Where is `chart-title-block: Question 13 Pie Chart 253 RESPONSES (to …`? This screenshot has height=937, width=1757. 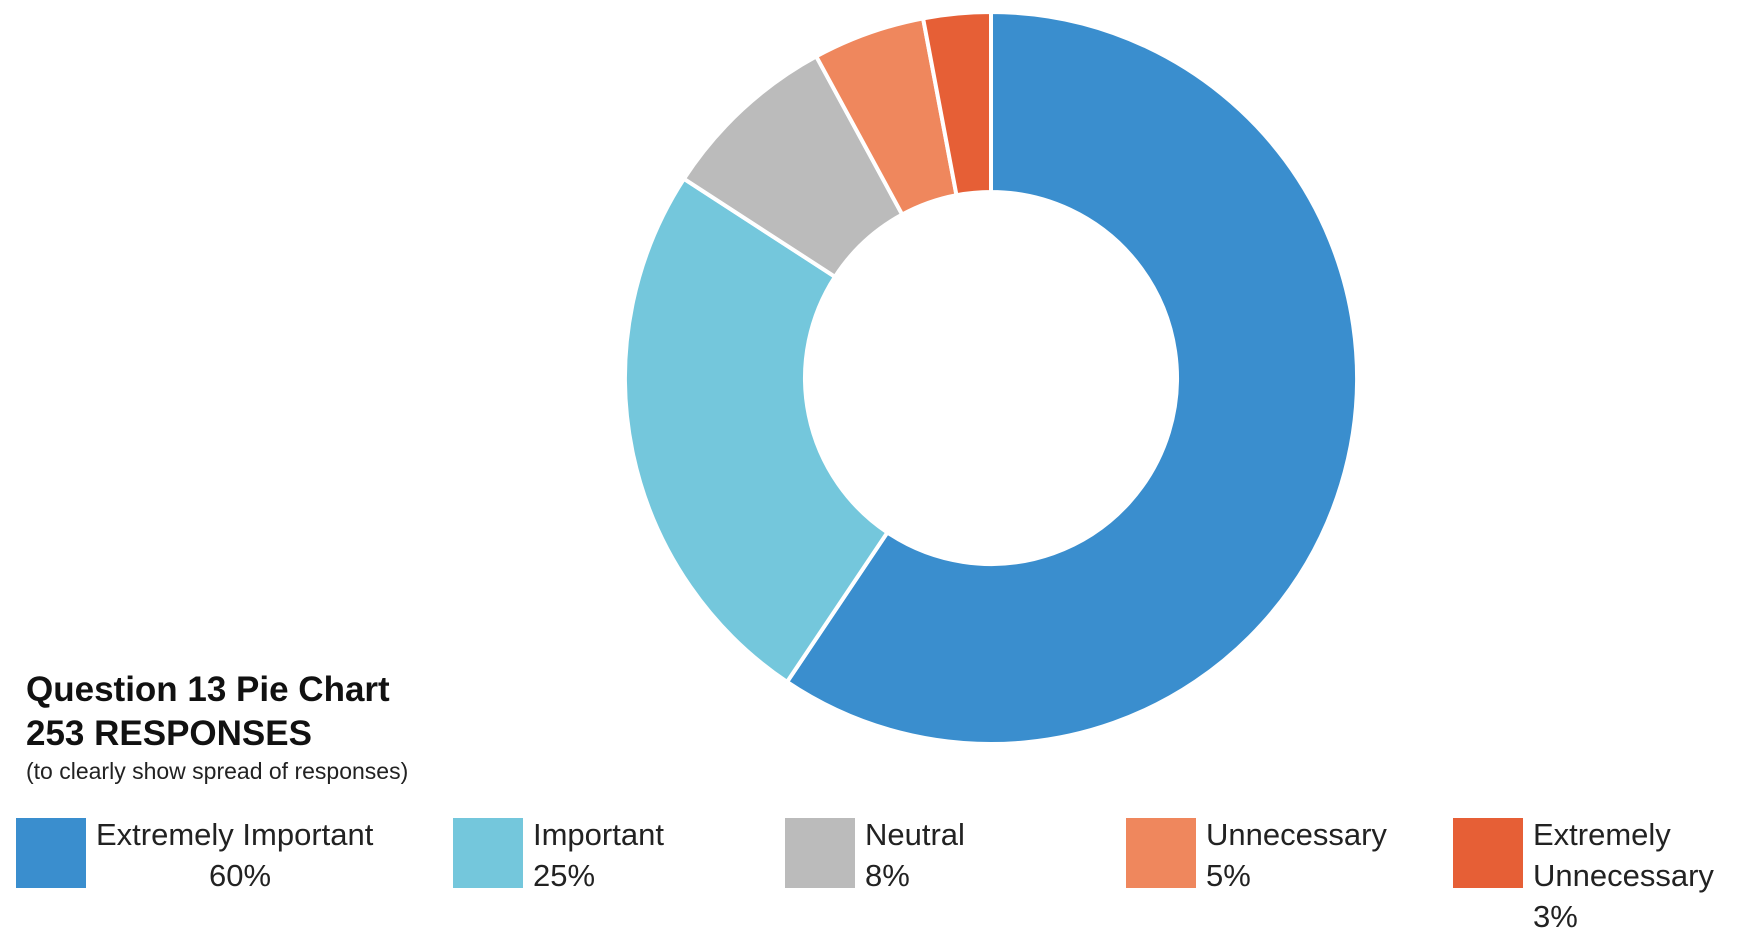
chart-title-block: Question 13 Pie Chart 253 RESPONSES (to … is located at coordinates (217, 727).